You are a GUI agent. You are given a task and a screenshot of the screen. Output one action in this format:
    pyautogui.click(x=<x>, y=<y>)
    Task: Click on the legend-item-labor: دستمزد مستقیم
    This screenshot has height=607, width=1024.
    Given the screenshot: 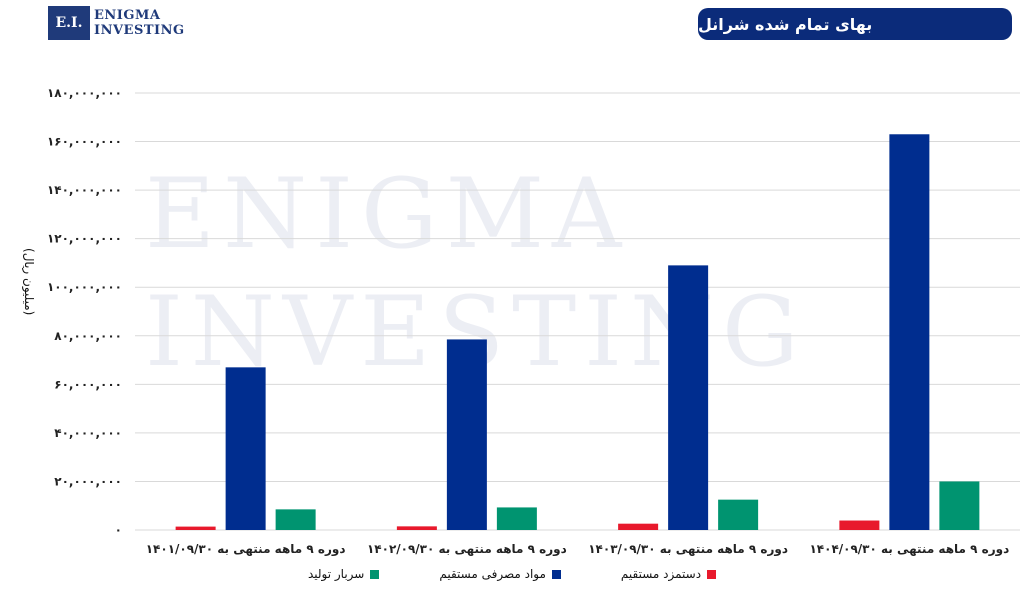 What is the action you would take?
    pyautogui.click(x=668, y=574)
    